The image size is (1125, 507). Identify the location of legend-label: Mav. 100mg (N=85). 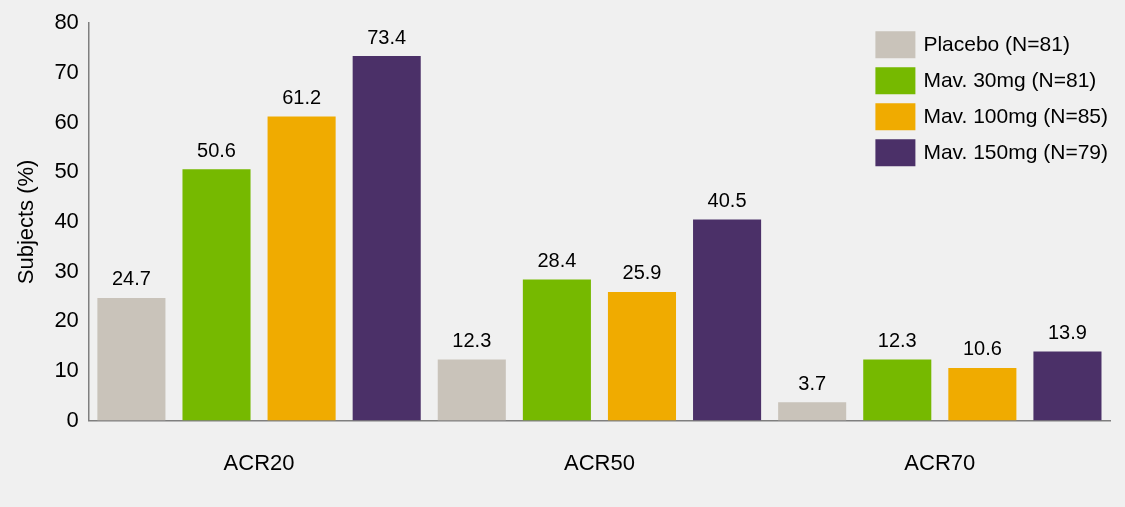
(1016, 115).